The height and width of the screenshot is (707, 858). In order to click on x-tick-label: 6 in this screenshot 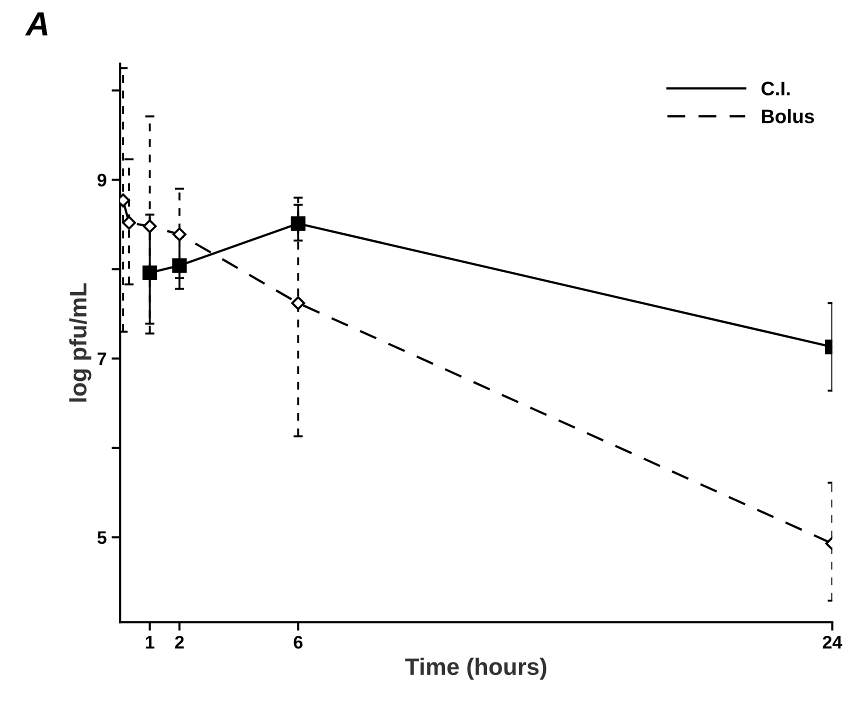, I will do `click(298, 642)`.